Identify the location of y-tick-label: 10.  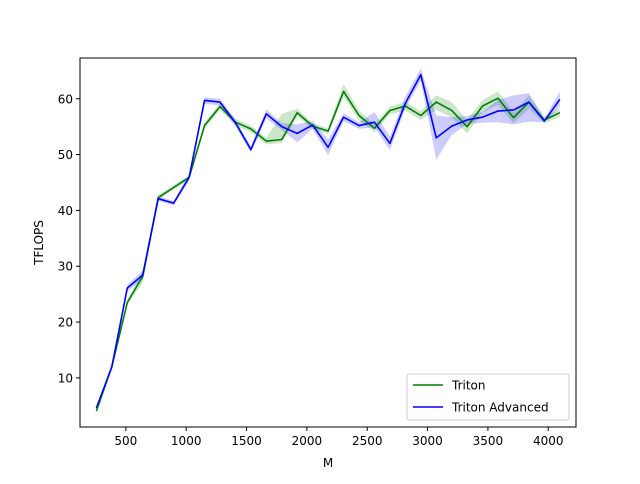
(65, 378).